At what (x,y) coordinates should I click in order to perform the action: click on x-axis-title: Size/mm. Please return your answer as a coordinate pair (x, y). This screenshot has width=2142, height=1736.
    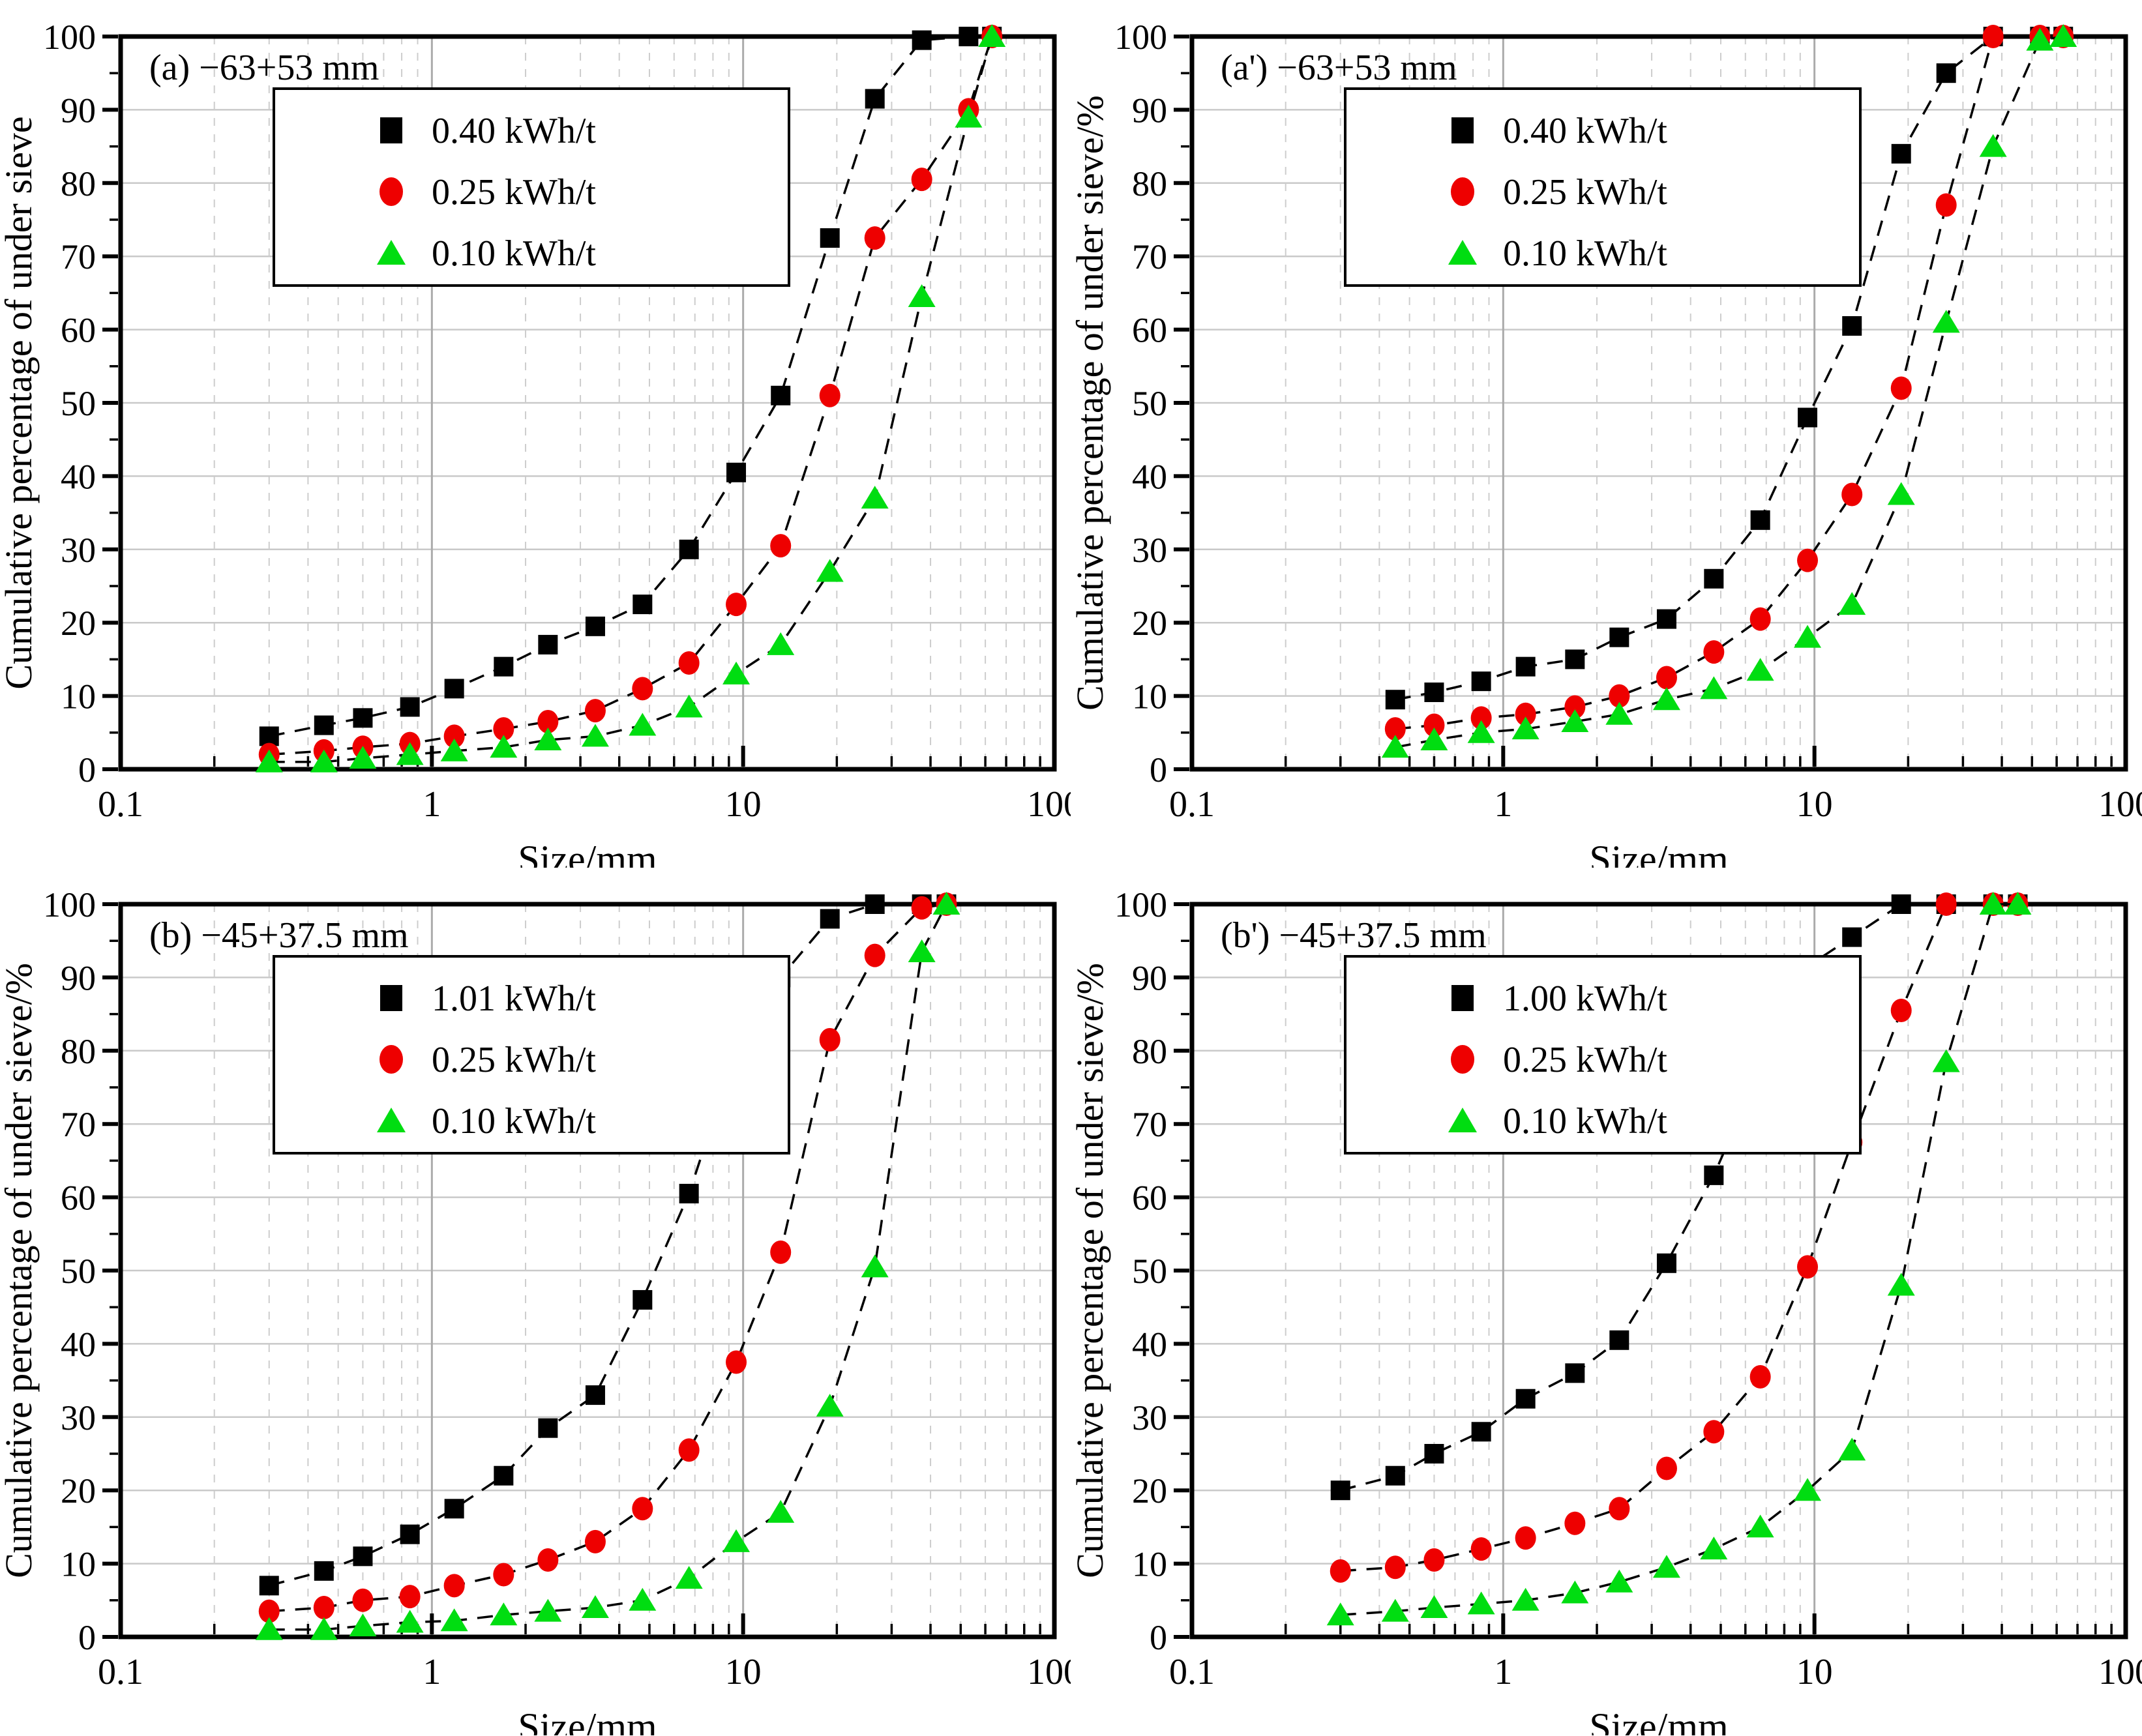
    Looking at the image, I should click on (1658, 853).